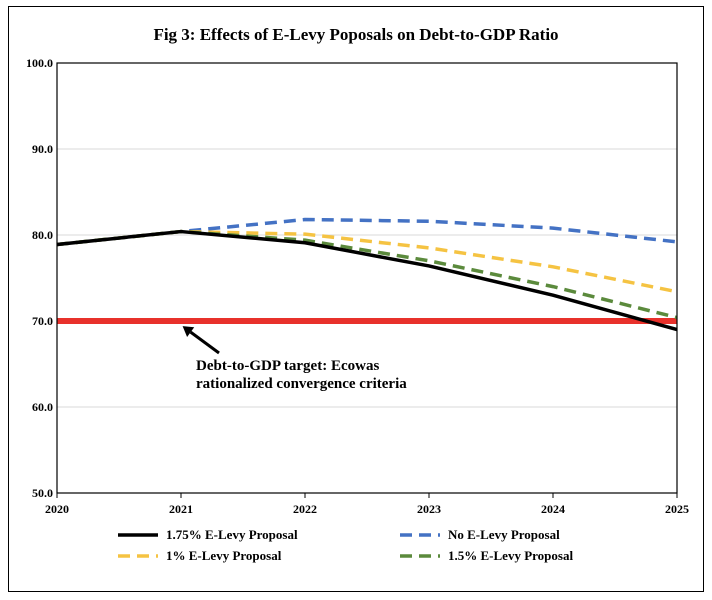  I want to click on annotation-arrow, so click(204, 342).